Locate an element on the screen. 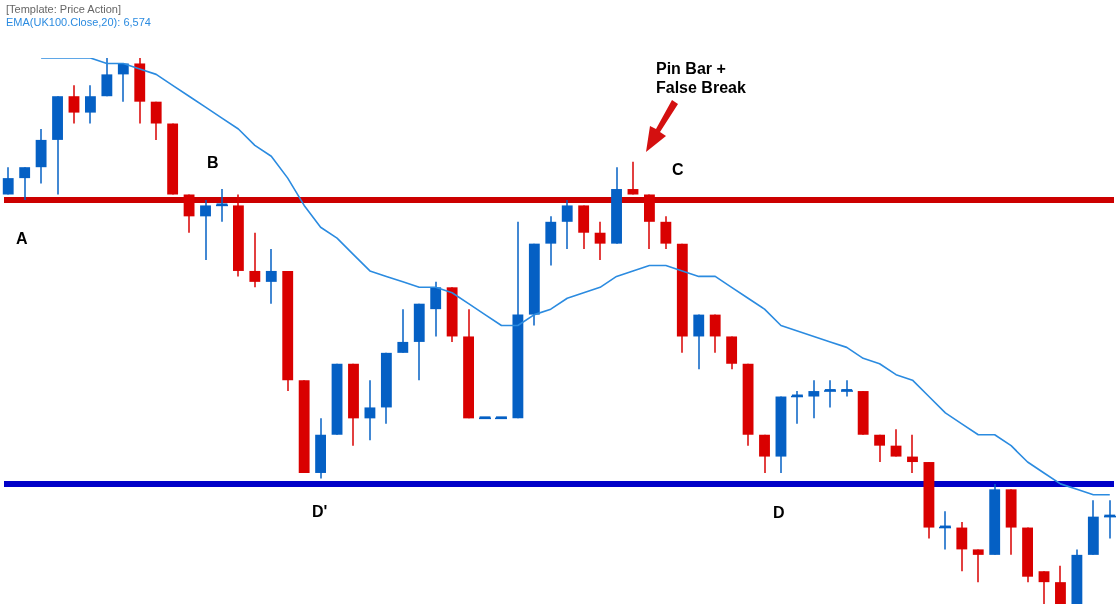 This screenshot has width=1118, height=606. annotation: D' is located at coordinates (320, 511).